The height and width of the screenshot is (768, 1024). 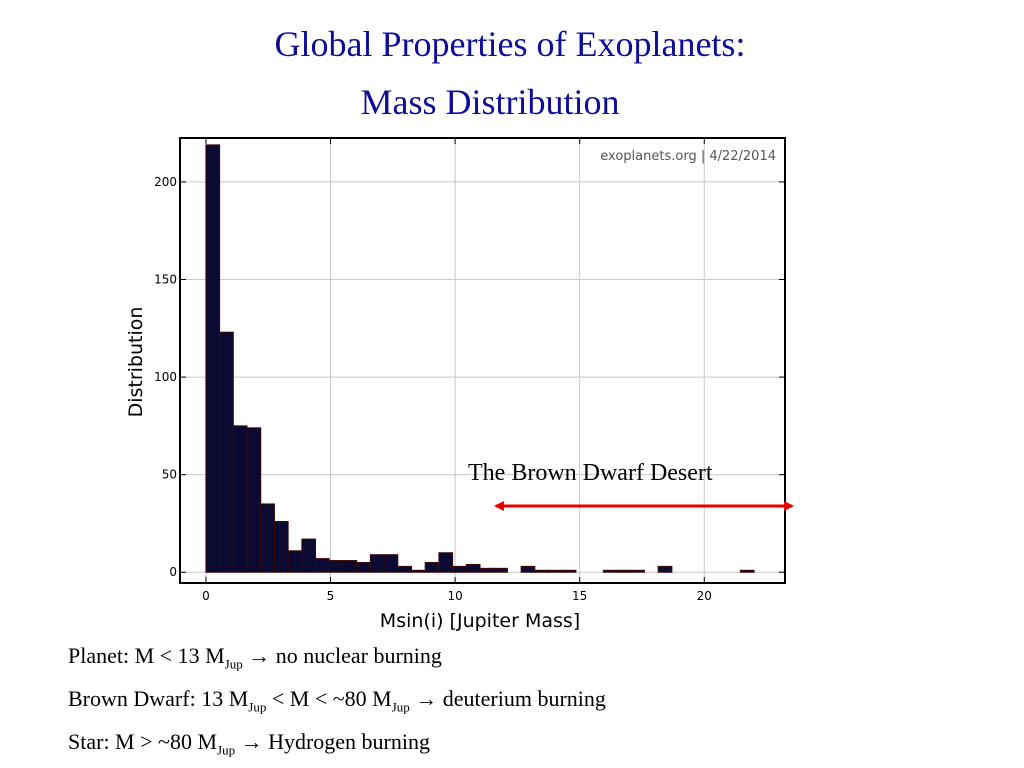 What do you see at coordinates (704, 596) in the screenshot?
I see `x-tick-label: 20` at bounding box center [704, 596].